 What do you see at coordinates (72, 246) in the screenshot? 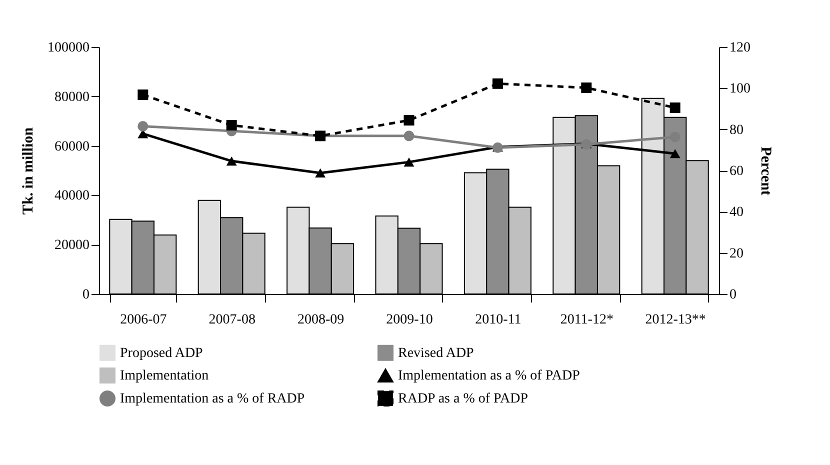
I see `y-tick-label: 20000` at bounding box center [72, 246].